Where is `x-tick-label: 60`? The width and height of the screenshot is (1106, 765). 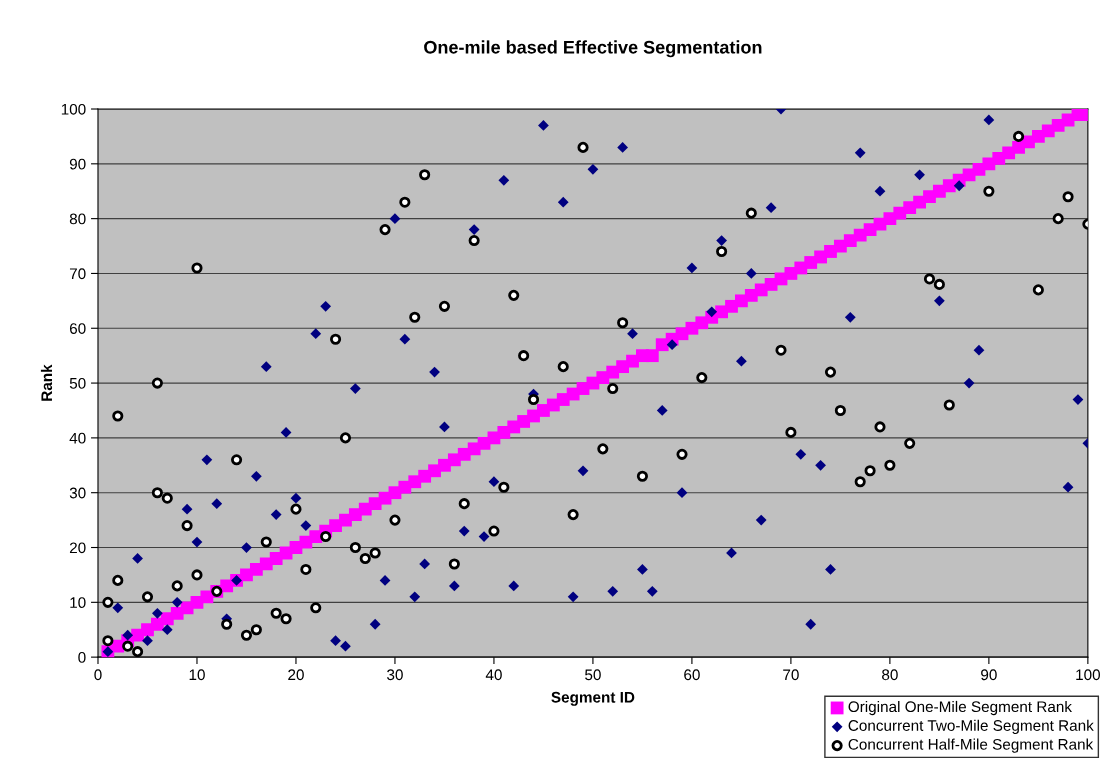 x-tick-label: 60 is located at coordinates (692, 675).